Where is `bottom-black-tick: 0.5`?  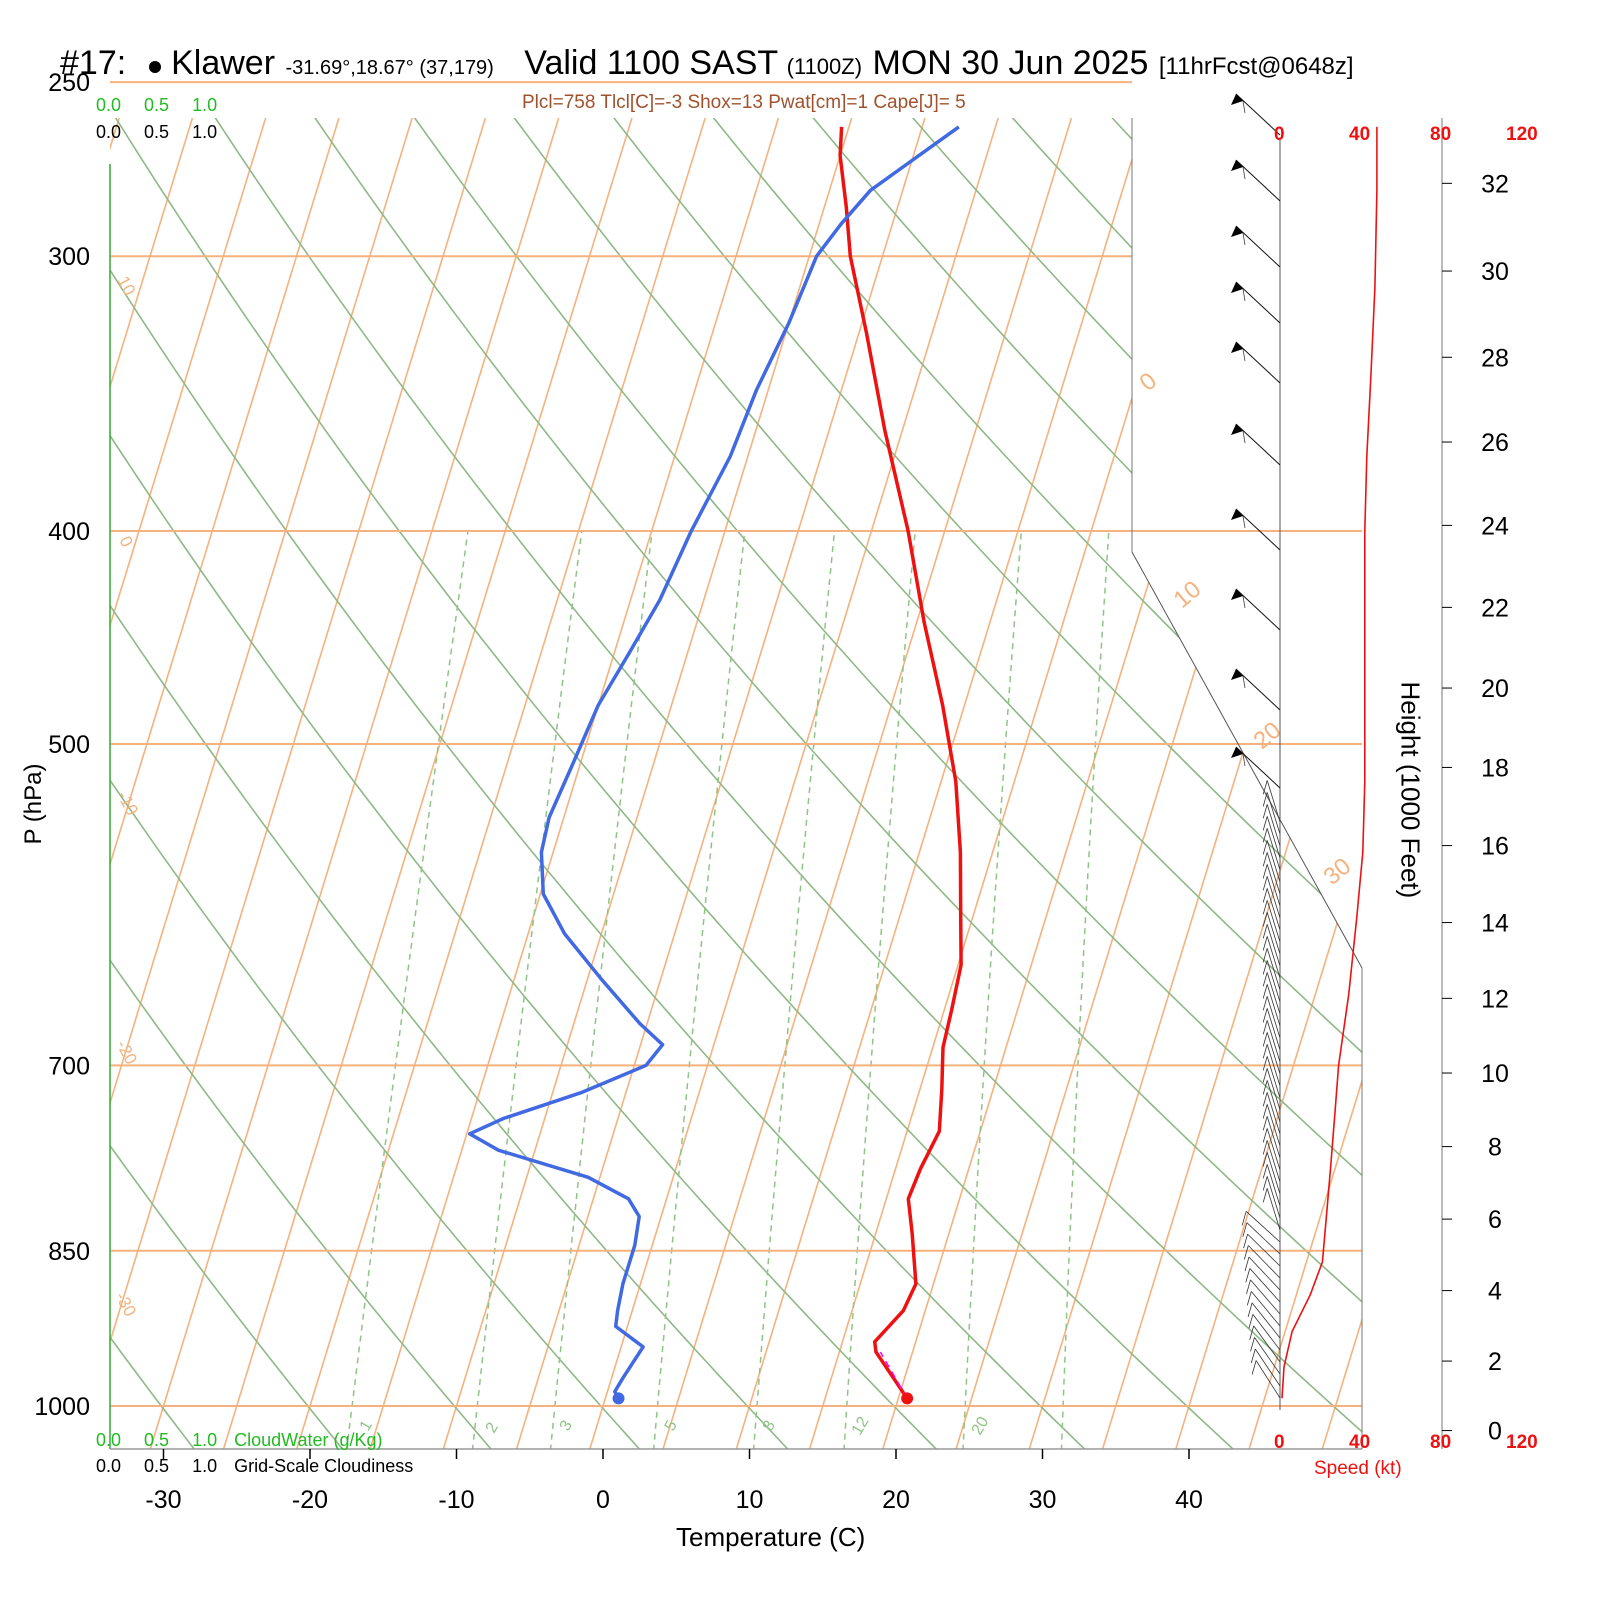
bottom-black-tick: 0.5 is located at coordinates (156, 1466).